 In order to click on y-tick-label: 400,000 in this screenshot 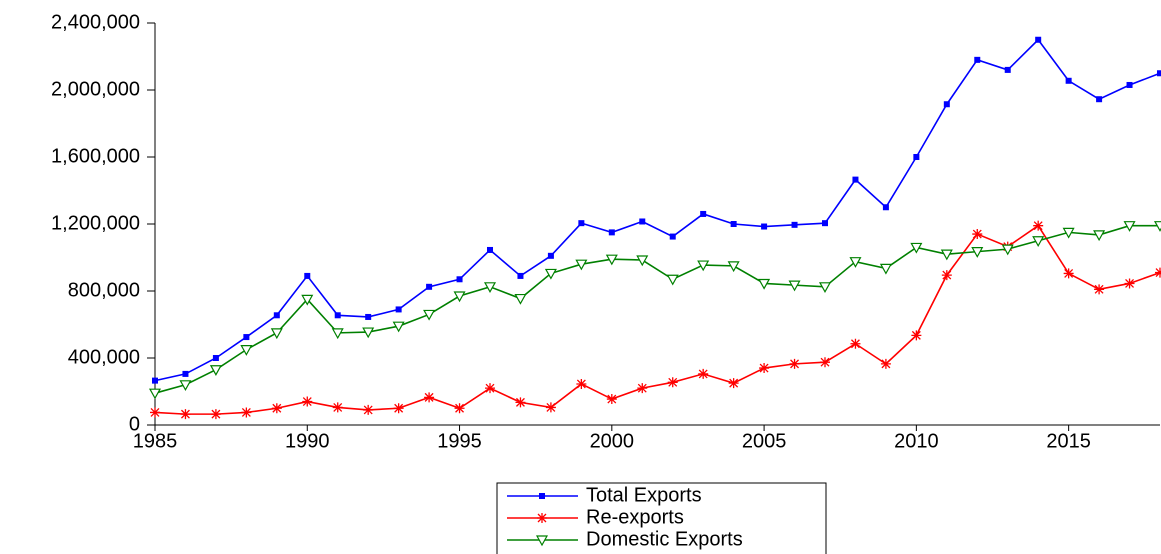, I will do `click(104, 357)`.